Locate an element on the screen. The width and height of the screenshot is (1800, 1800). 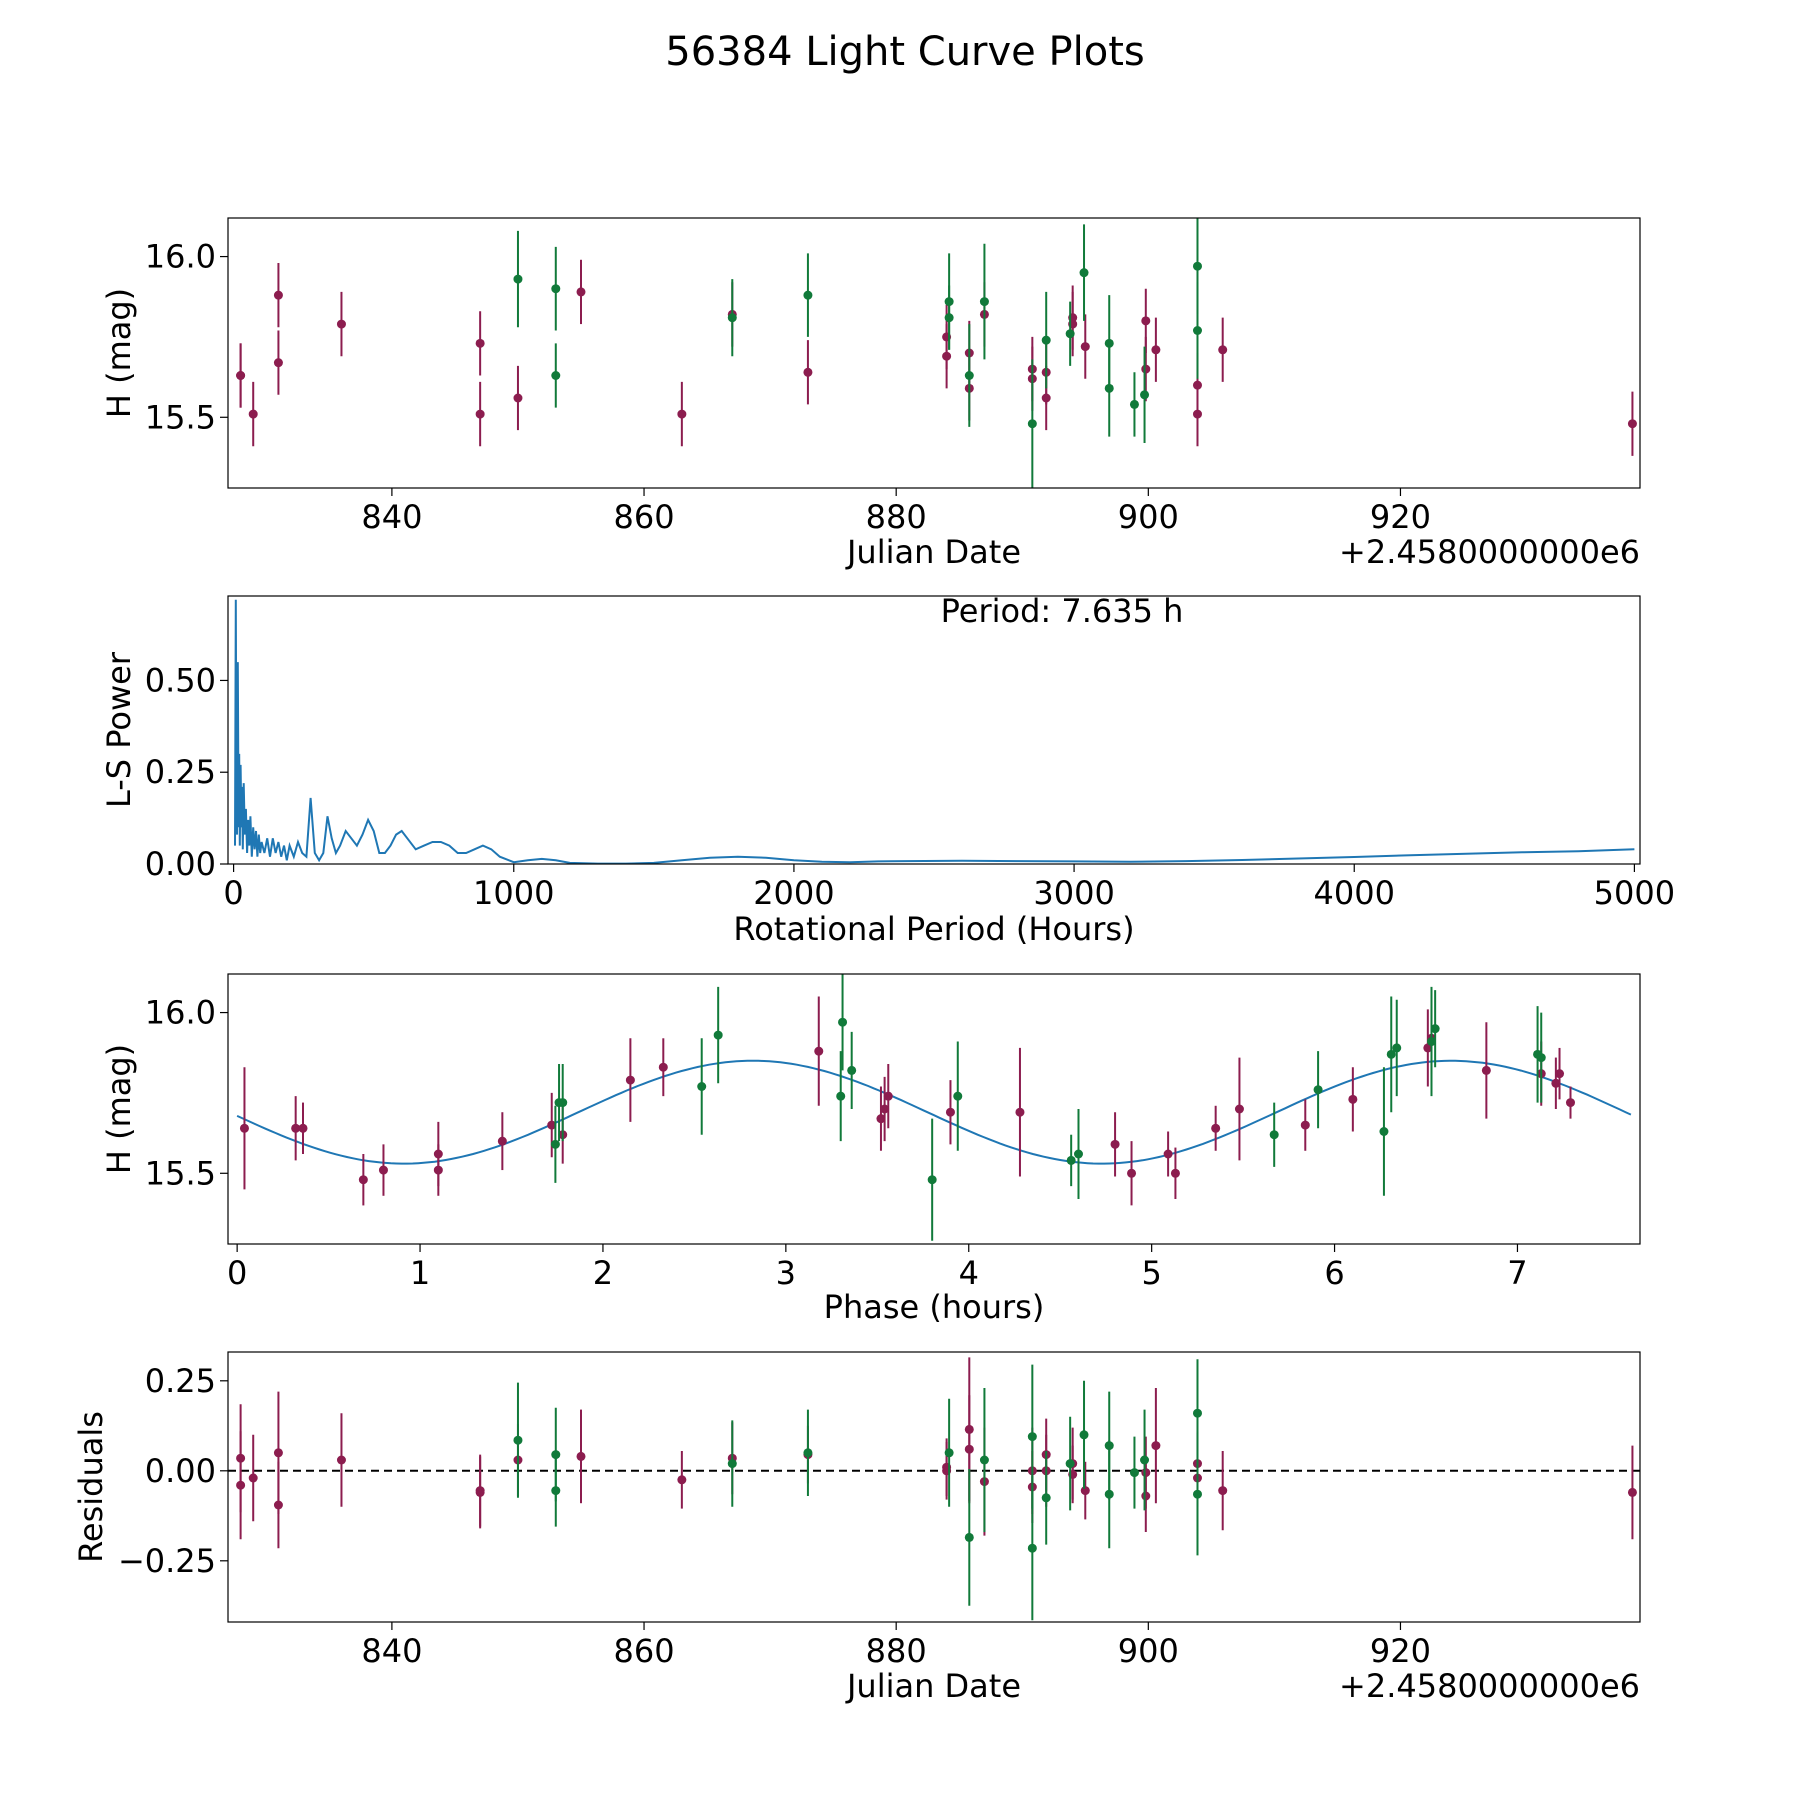
residuals-offset-text: +2.4580000000e6 is located at coordinates (1489, 1686).